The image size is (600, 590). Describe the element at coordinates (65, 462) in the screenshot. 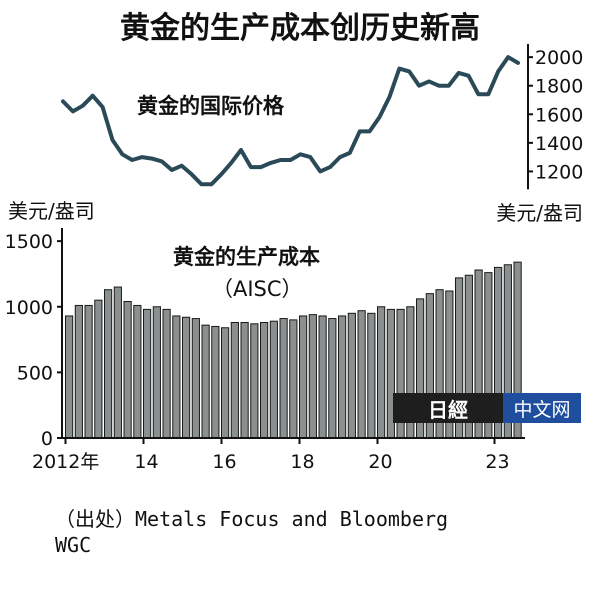

I see `cost-x-tick-label: 2012年` at that location.